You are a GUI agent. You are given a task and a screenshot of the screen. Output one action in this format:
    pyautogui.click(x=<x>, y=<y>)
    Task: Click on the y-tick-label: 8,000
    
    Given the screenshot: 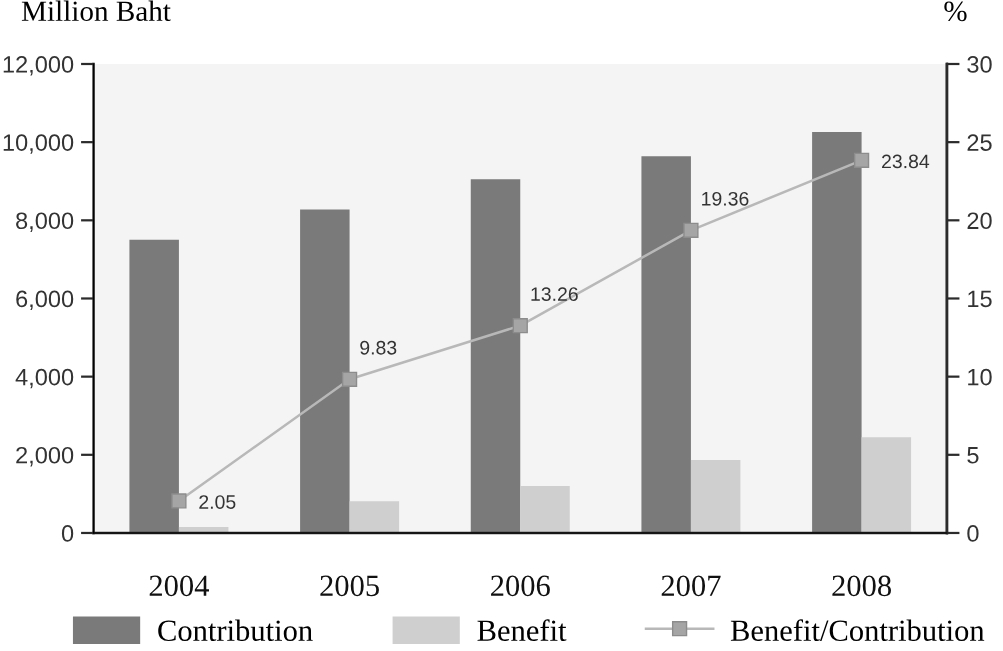 What is the action you would take?
    pyautogui.click(x=45, y=222)
    